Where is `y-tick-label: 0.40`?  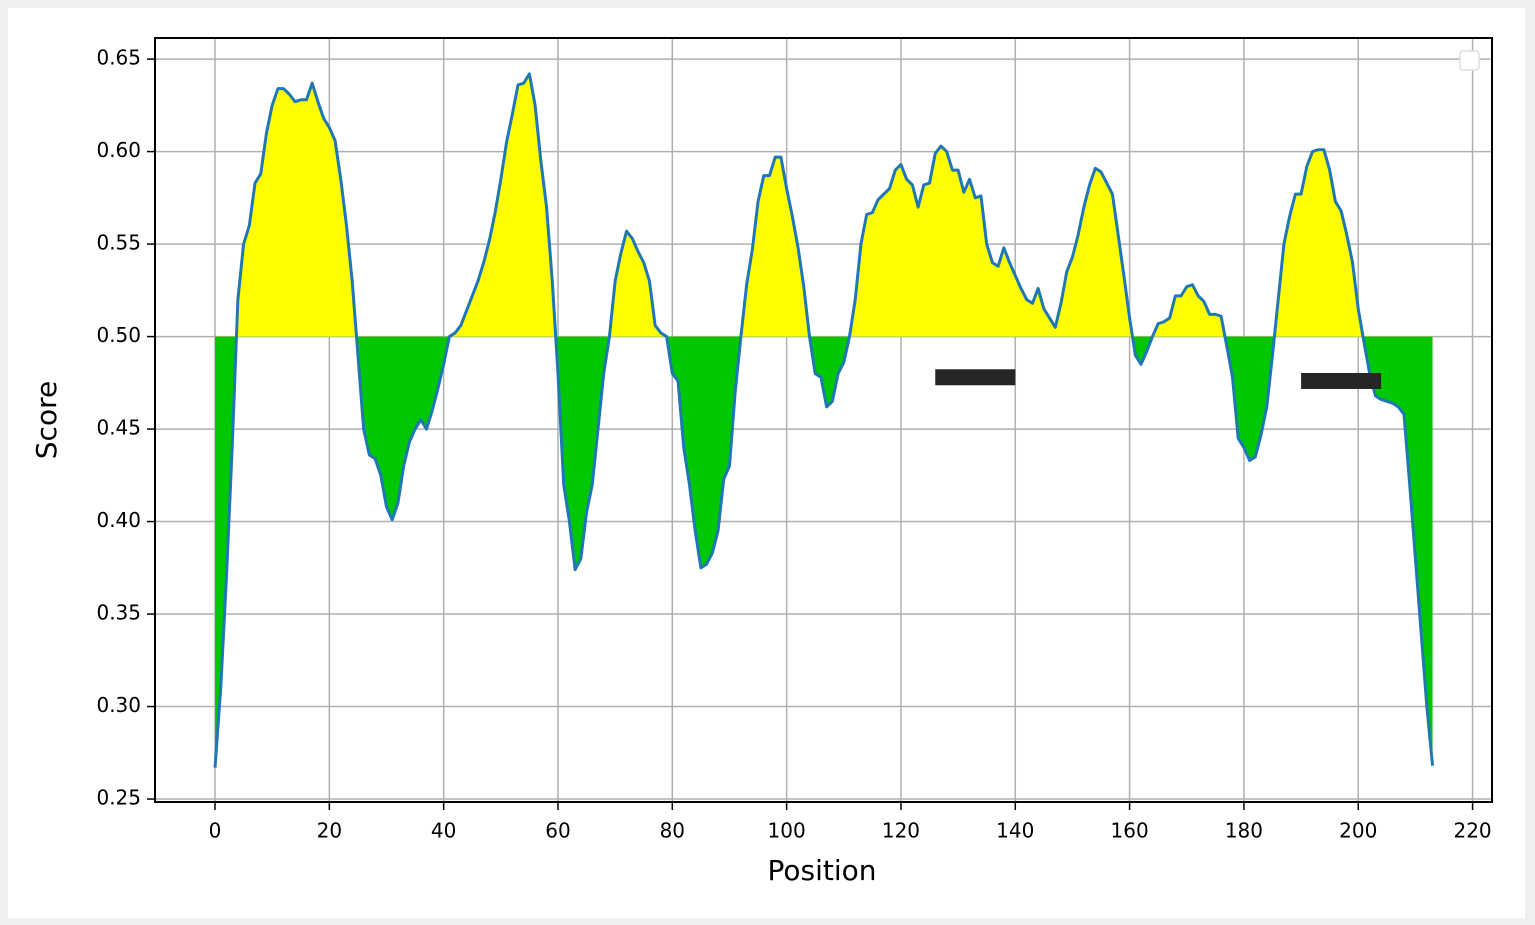 y-tick-label: 0.40 is located at coordinates (118, 520).